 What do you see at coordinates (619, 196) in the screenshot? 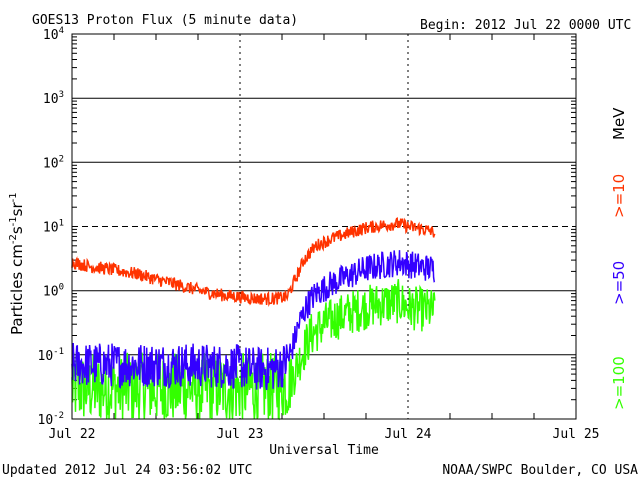
I see `legend-ge10: >=10` at bounding box center [619, 196].